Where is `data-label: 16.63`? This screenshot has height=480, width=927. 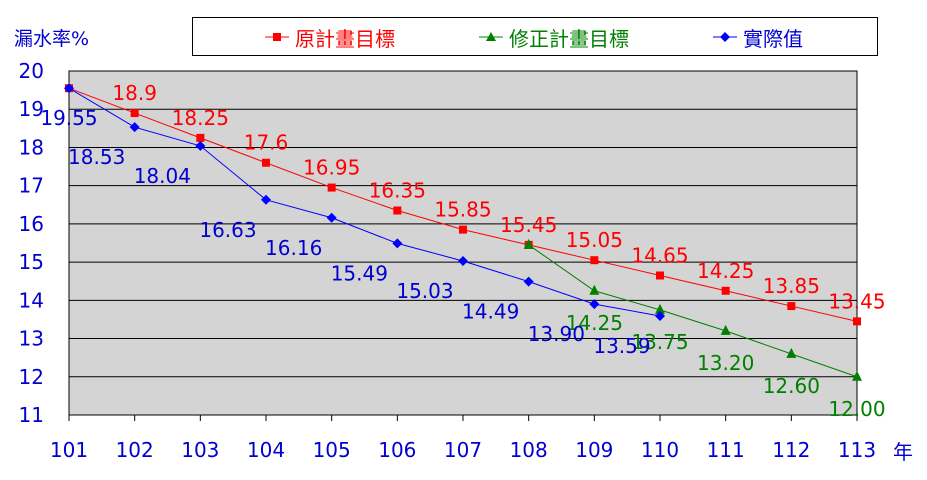 data-label: 16.63 is located at coordinates (227, 230).